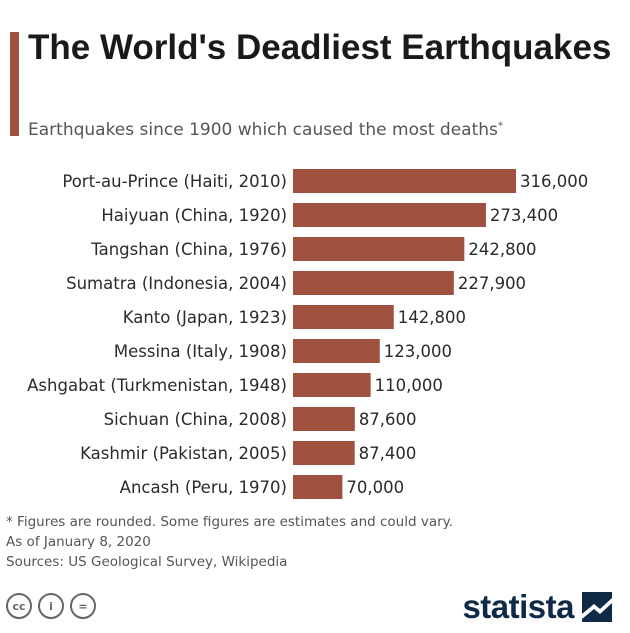 Image resolution: width=630 pixels, height=633 pixels. Describe the element at coordinates (147, 562) in the screenshot. I see `sources: Sources: US Geological Survey, Wikipedia` at that location.